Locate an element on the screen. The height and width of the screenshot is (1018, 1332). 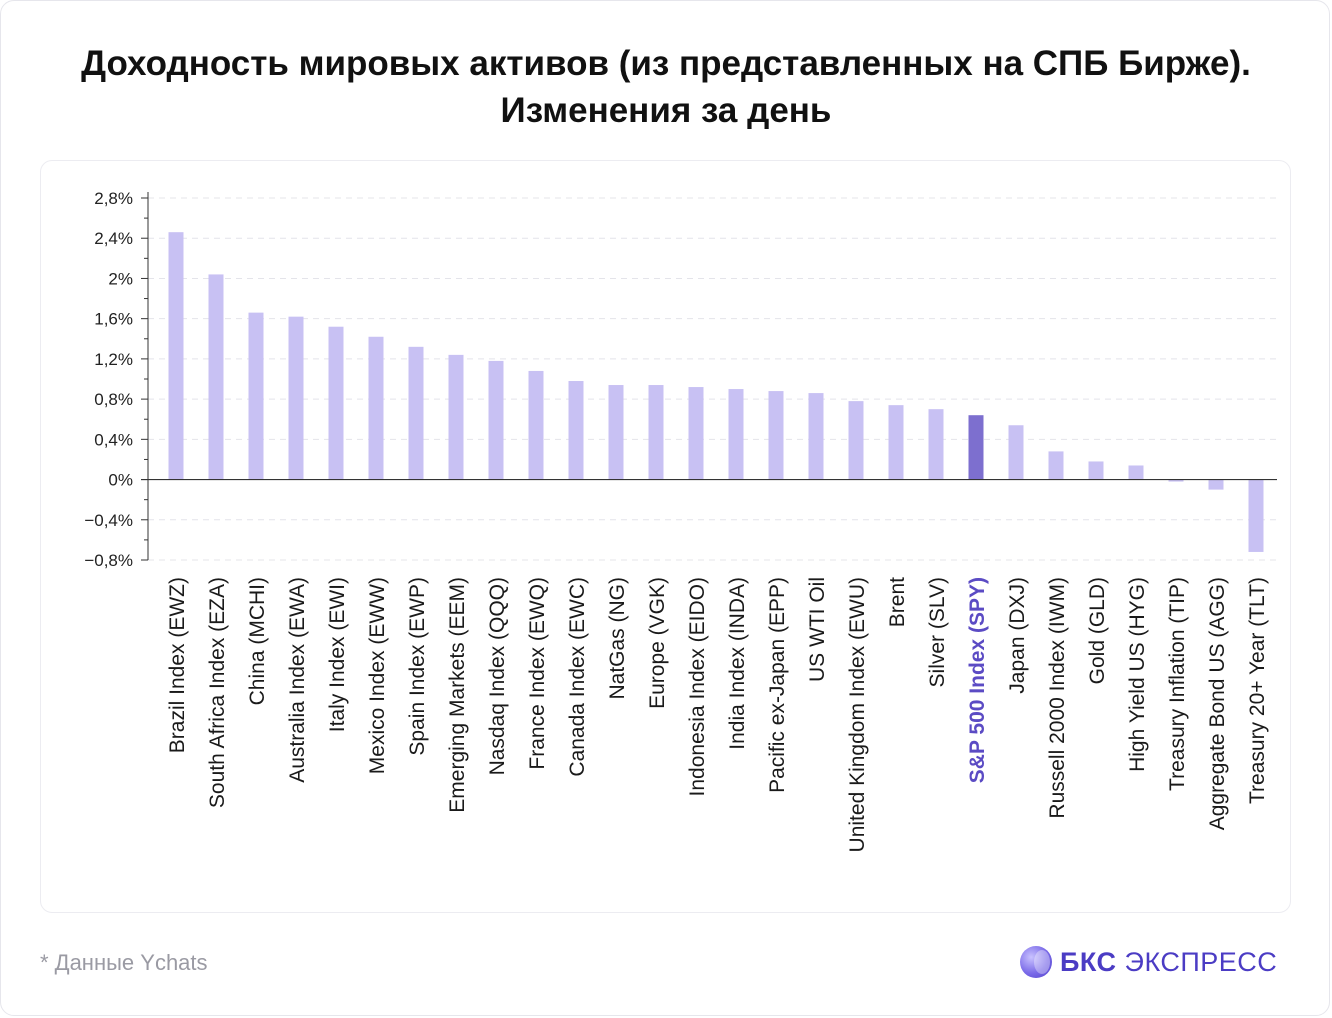
x-category-label: NatGas (NG) is located at coordinates (617, 638).